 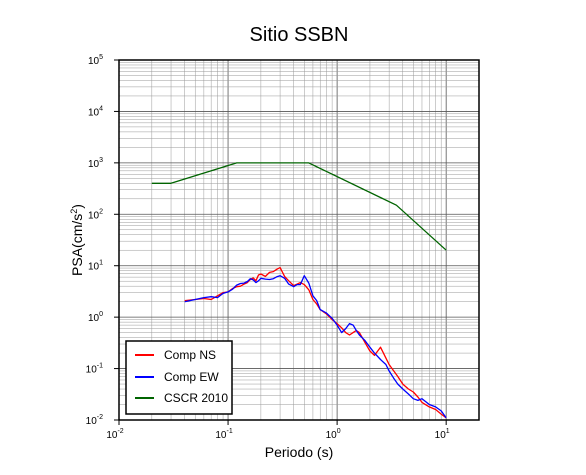 I want to click on y-axis-label-base: PSA(cm/s, so click(x=77, y=245).